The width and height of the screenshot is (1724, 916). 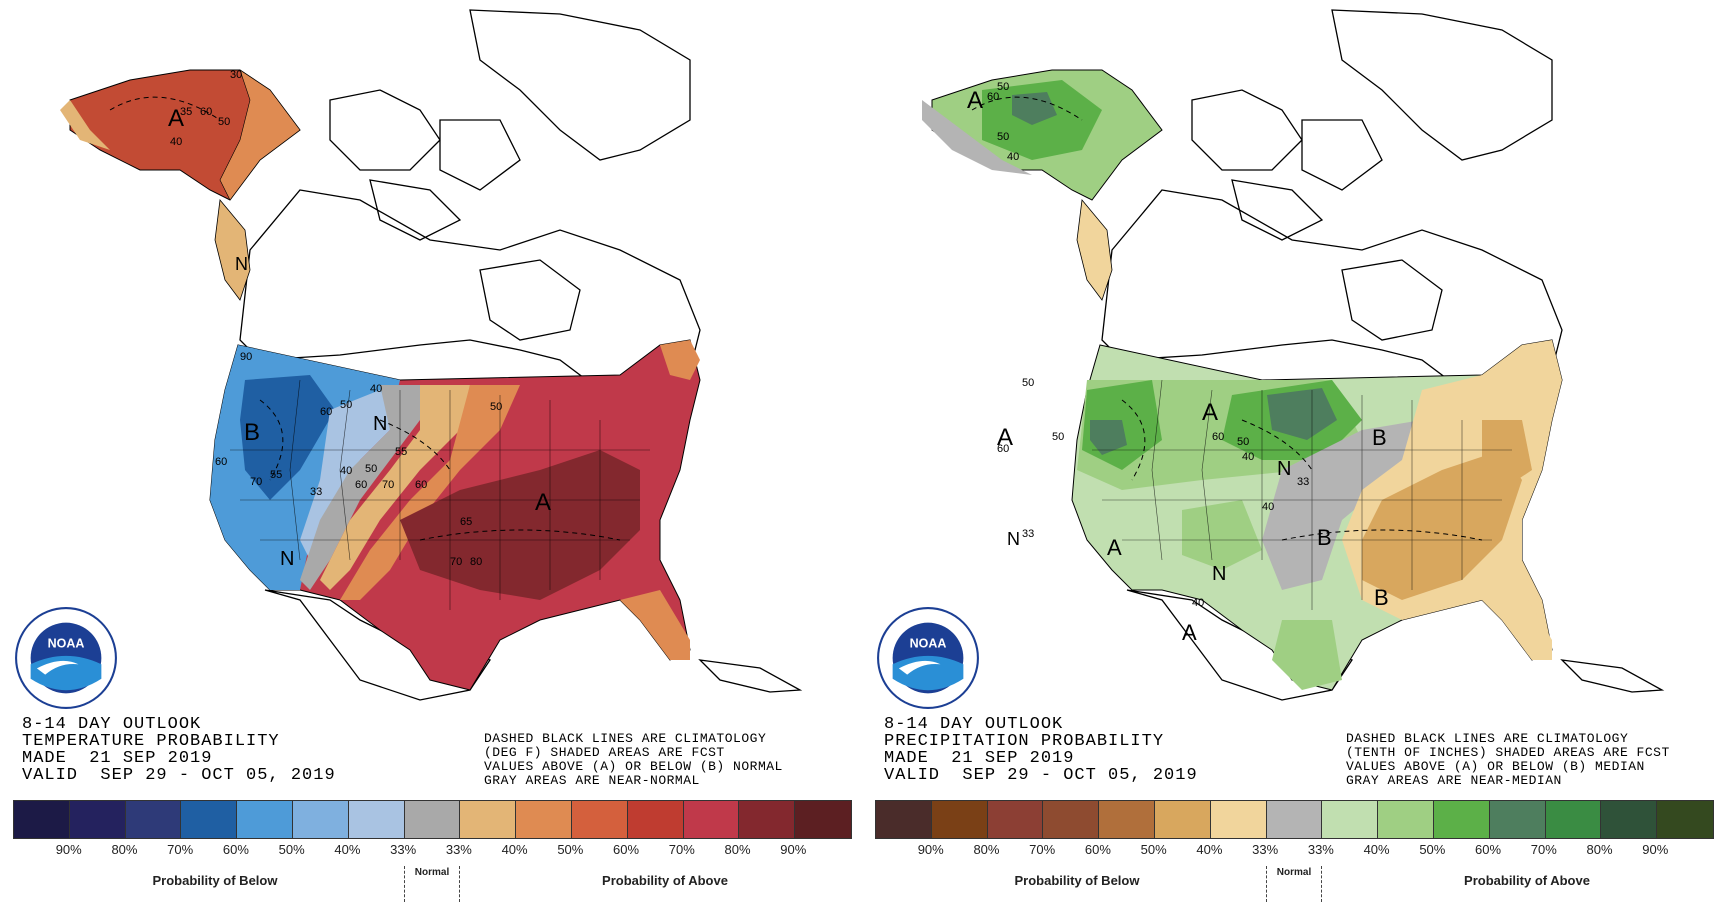 I want to click on contour-label: 30, so click(x=236, y=75).